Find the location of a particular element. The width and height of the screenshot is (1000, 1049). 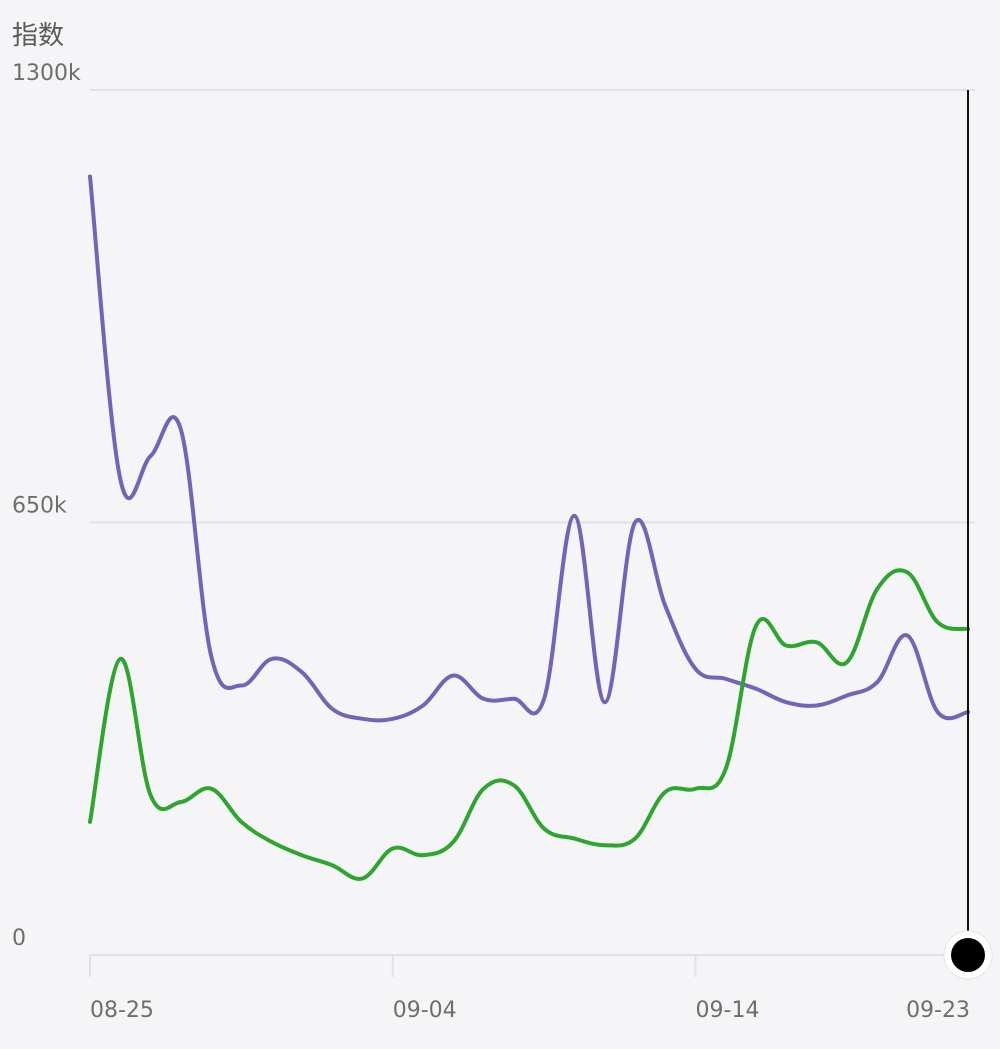

y-axis-title: 指数 is located at coordinates (38, 36).